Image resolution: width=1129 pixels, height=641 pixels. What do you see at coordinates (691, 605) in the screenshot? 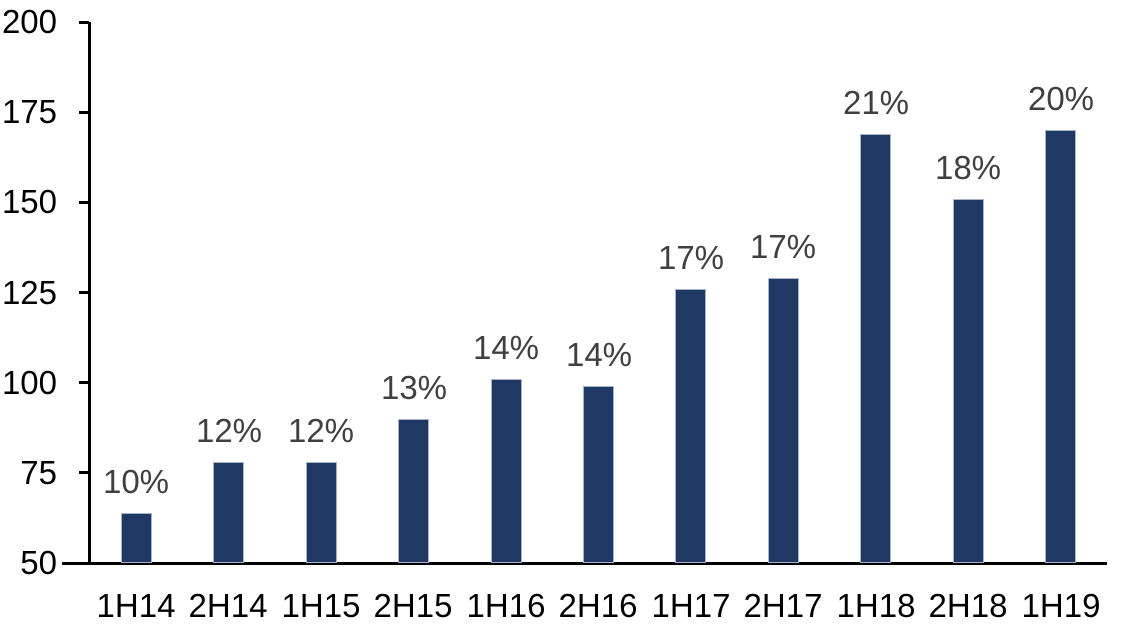
I see `x-axis-label: 1H17` at bounding box center [691, 605].